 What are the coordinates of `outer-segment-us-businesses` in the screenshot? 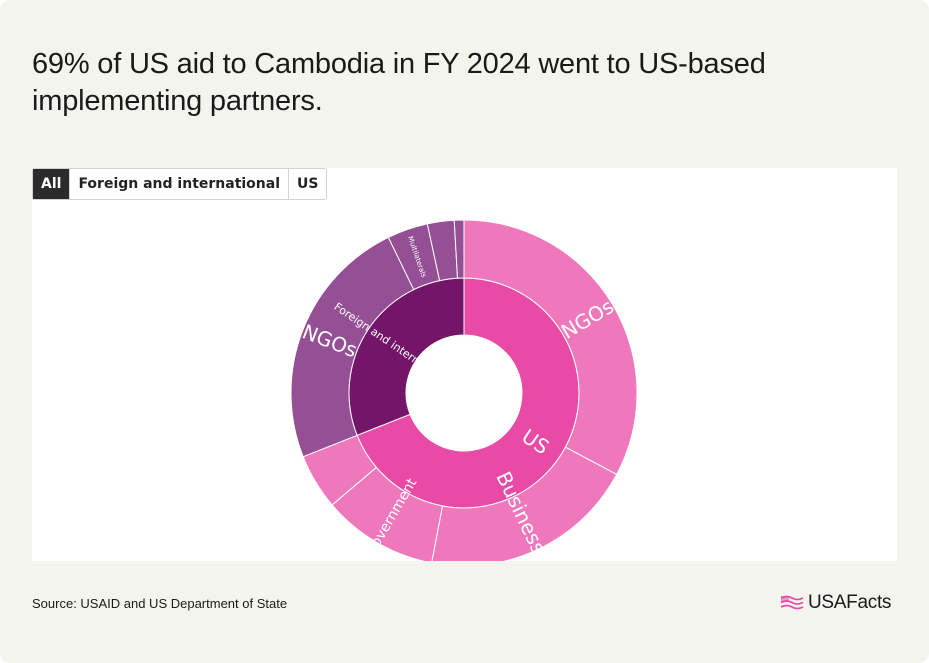 It's located at (524, 503).